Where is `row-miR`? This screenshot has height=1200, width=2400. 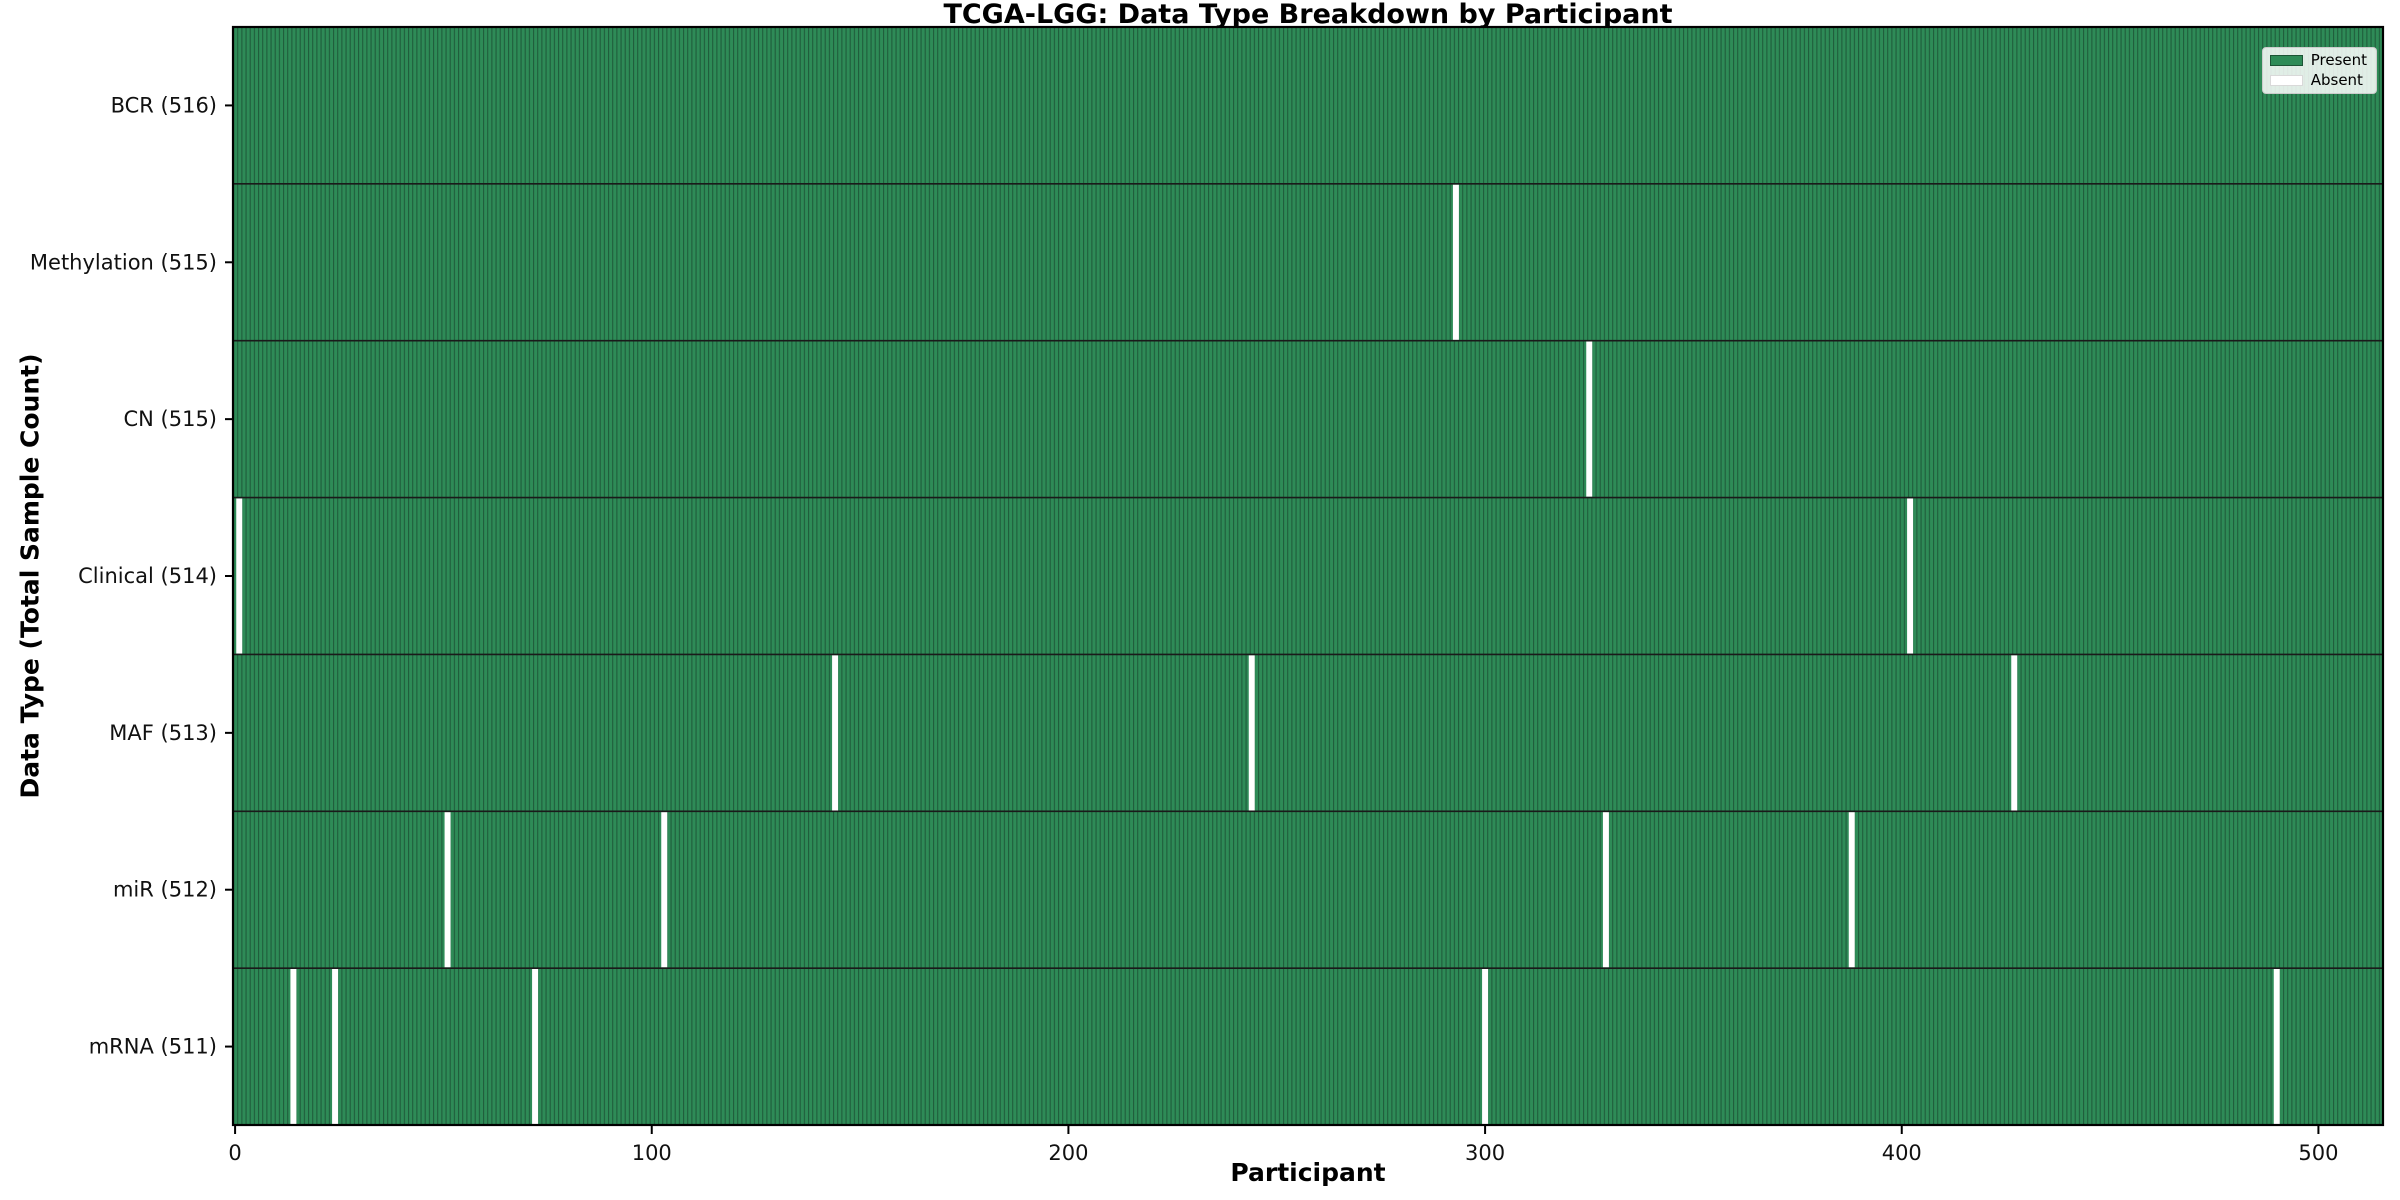 row-miR is located at coordinates (1308, 890).